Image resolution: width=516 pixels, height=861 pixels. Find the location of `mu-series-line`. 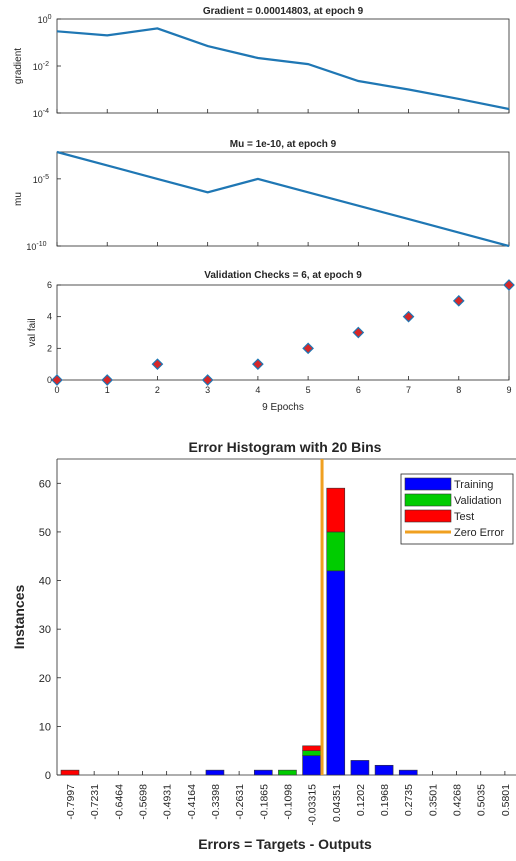

mu-series-line is located at coordinates (283, 199).